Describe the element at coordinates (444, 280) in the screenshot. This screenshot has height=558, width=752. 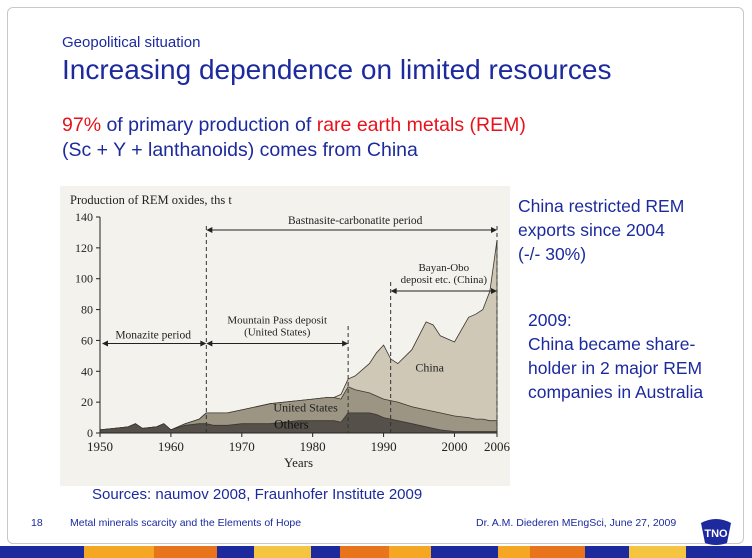
I see `period-label-bayan-obo-sub: deposit etc. (China)` at that location.